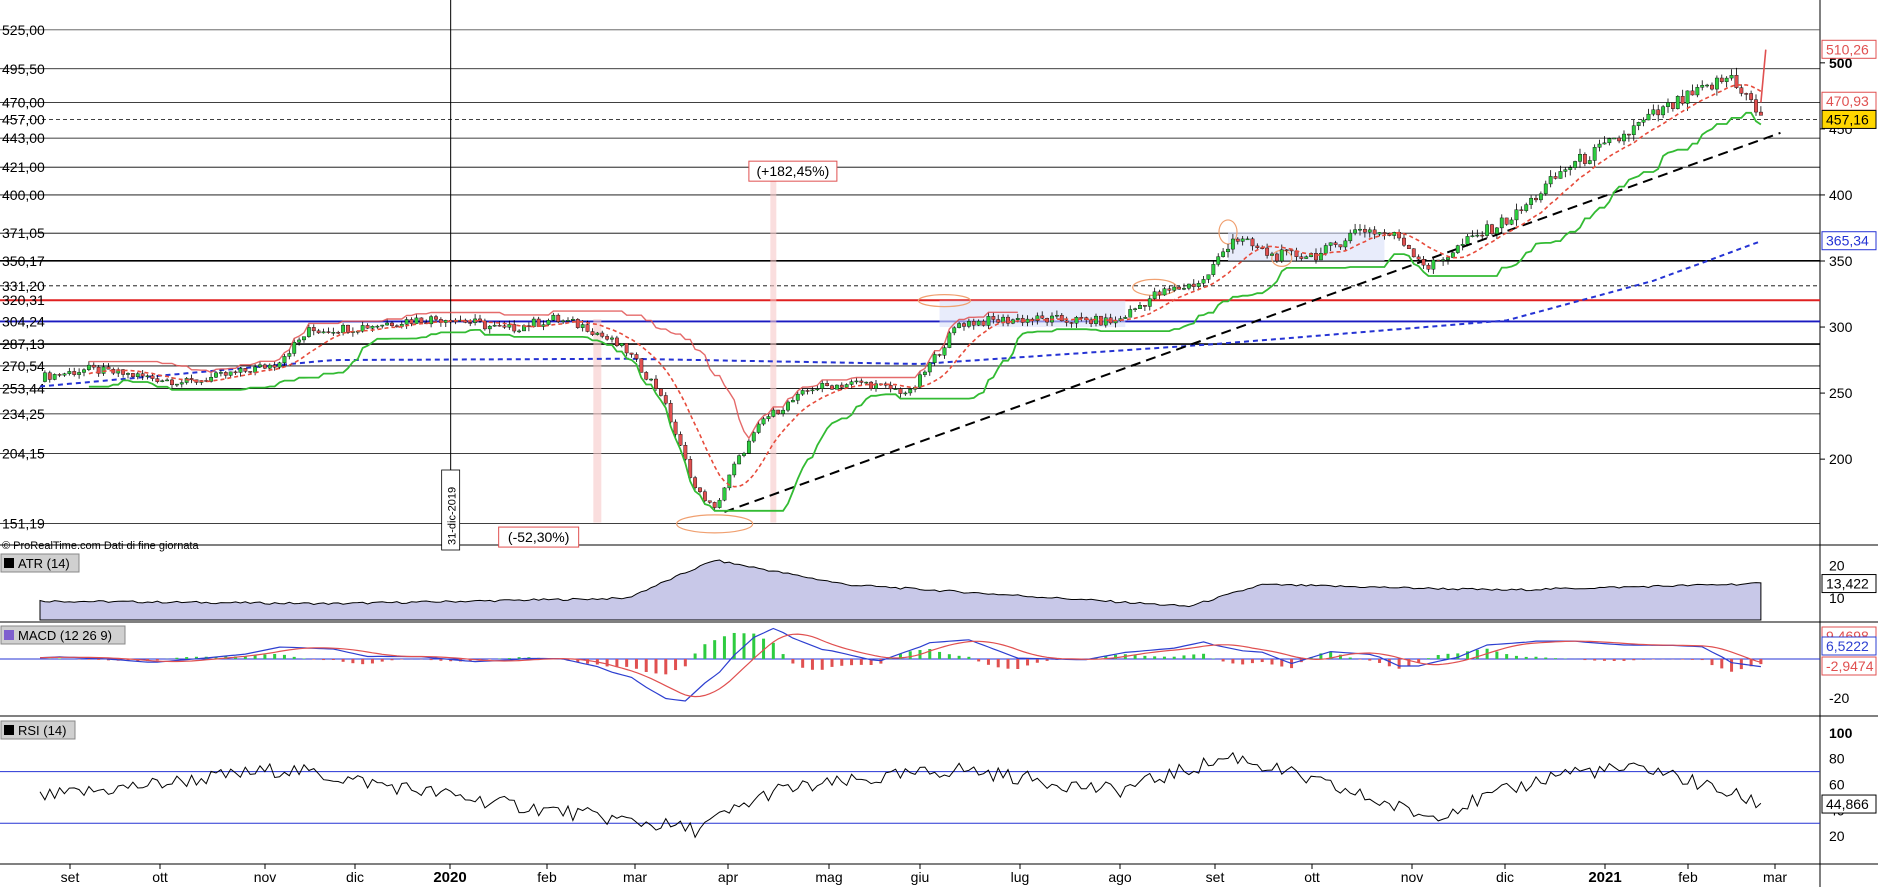 This screenshot has width=1878, height=887. Describe the element at coordinates (1505, 877) in the screenshot. I see `x-axis-month-label: dic` at that location.